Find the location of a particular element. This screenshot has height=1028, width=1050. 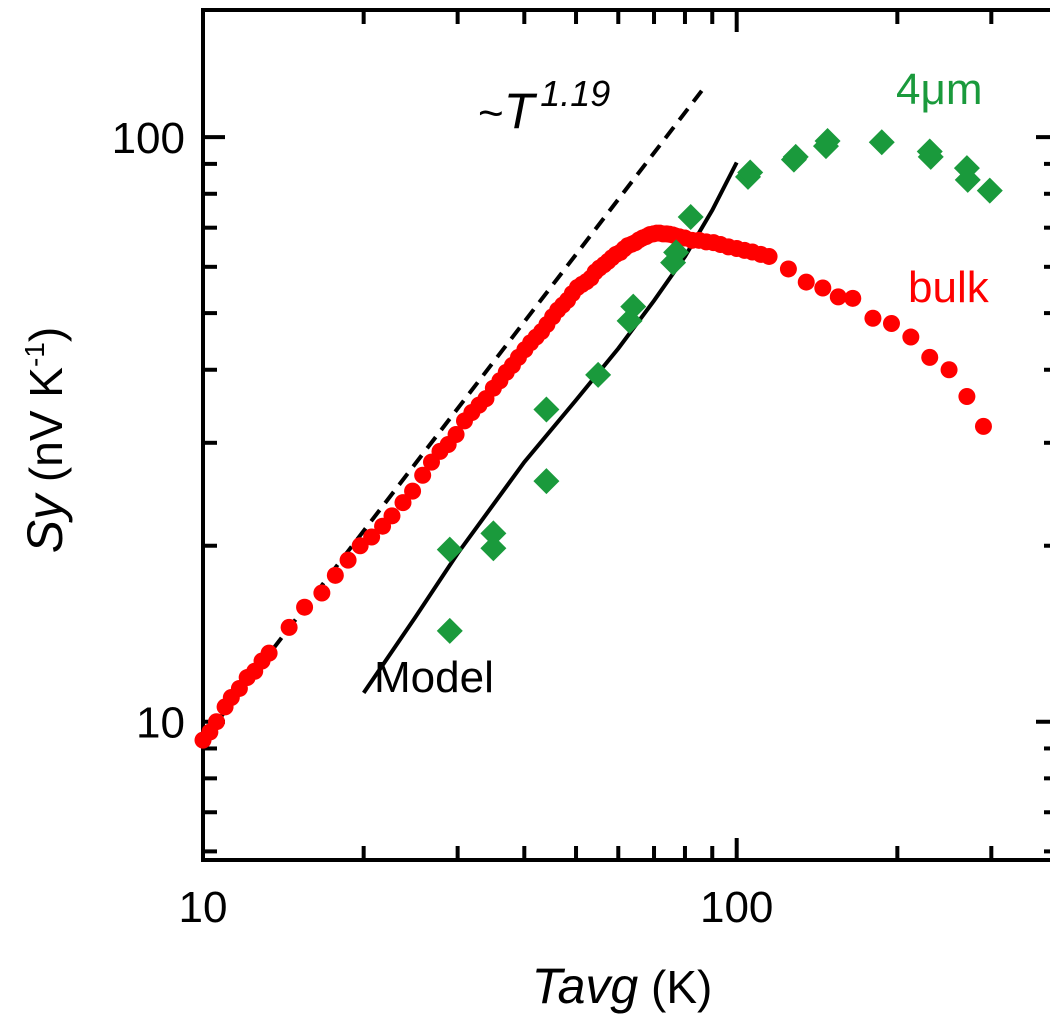

power-law-prefix: ~ is located at coordinates (491, 113).